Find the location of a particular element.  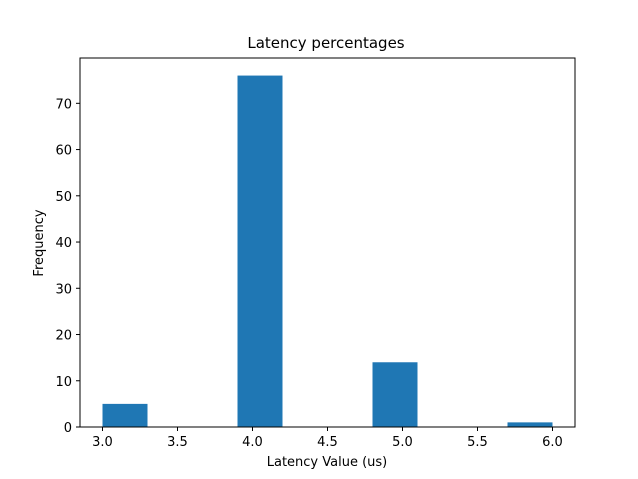

x-axis-label: Latency Value (us) is located at coordinates (327, 462).